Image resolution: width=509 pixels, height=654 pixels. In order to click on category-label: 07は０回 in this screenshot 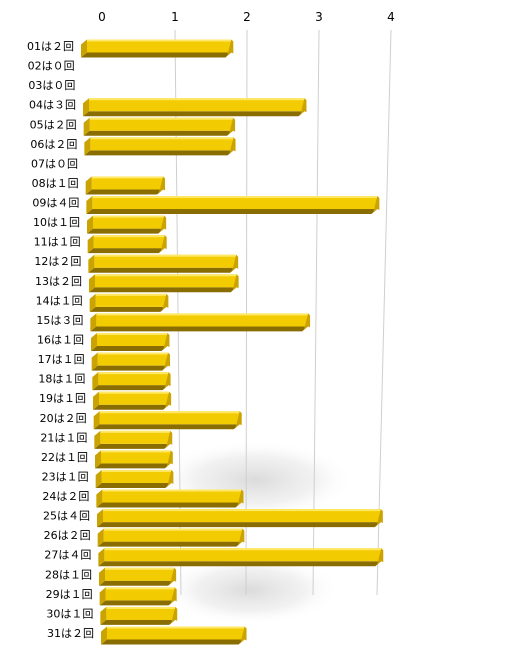, I will do `click(54, 163)`.